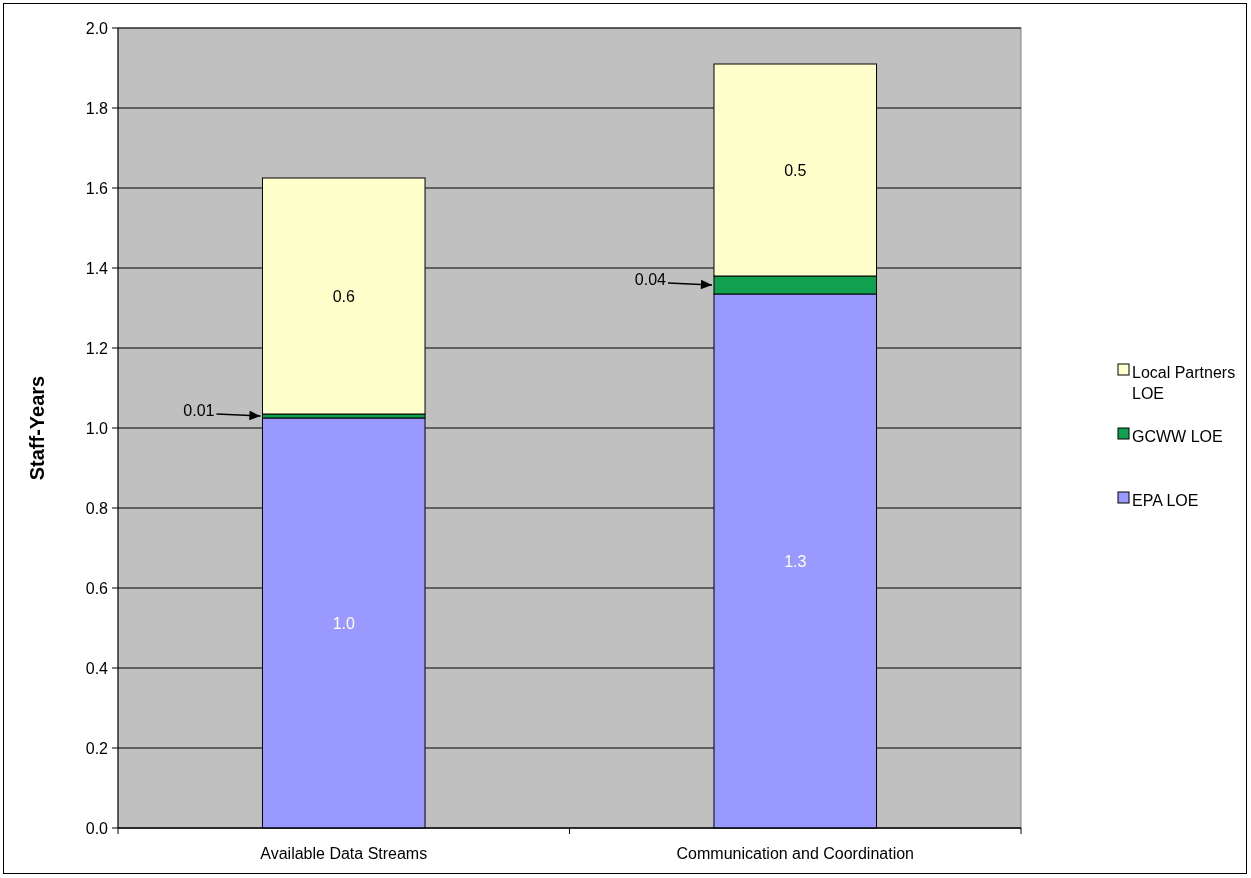 This screenshot has width=1251, height=878. What do you see at coordinates (795, 561) in the screenshot?
I see `data-label: 1.3` at bounding box center [795, 561].